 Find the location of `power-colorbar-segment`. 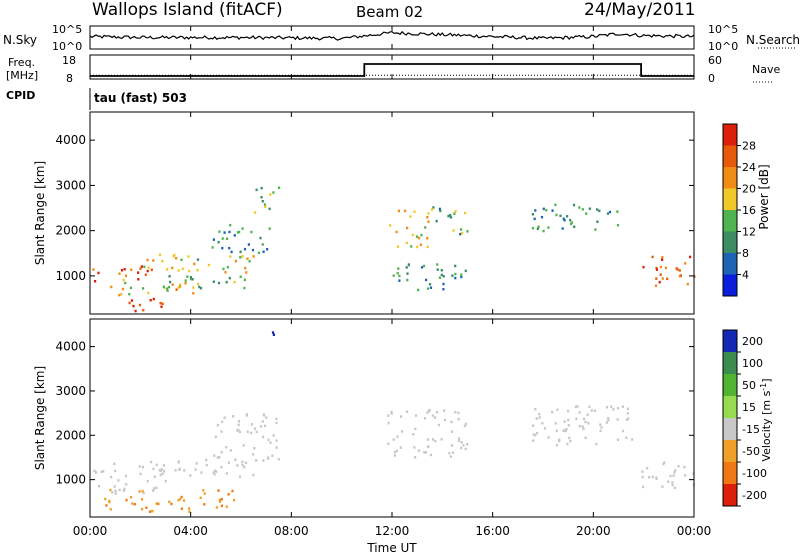

power-colorbar-segment is located at coordinates (730, 156).